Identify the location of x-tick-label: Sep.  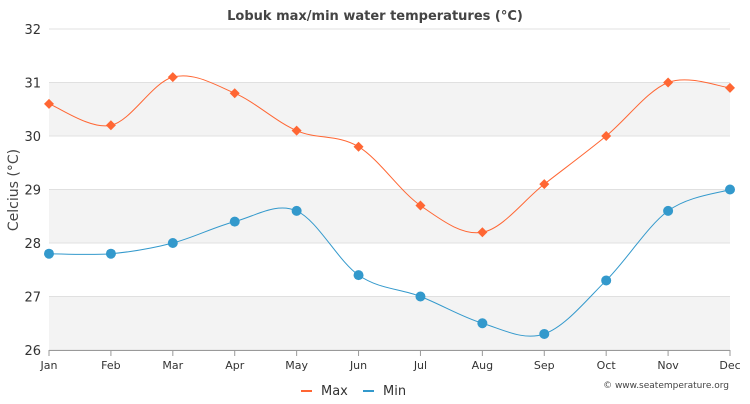
(544, 365).